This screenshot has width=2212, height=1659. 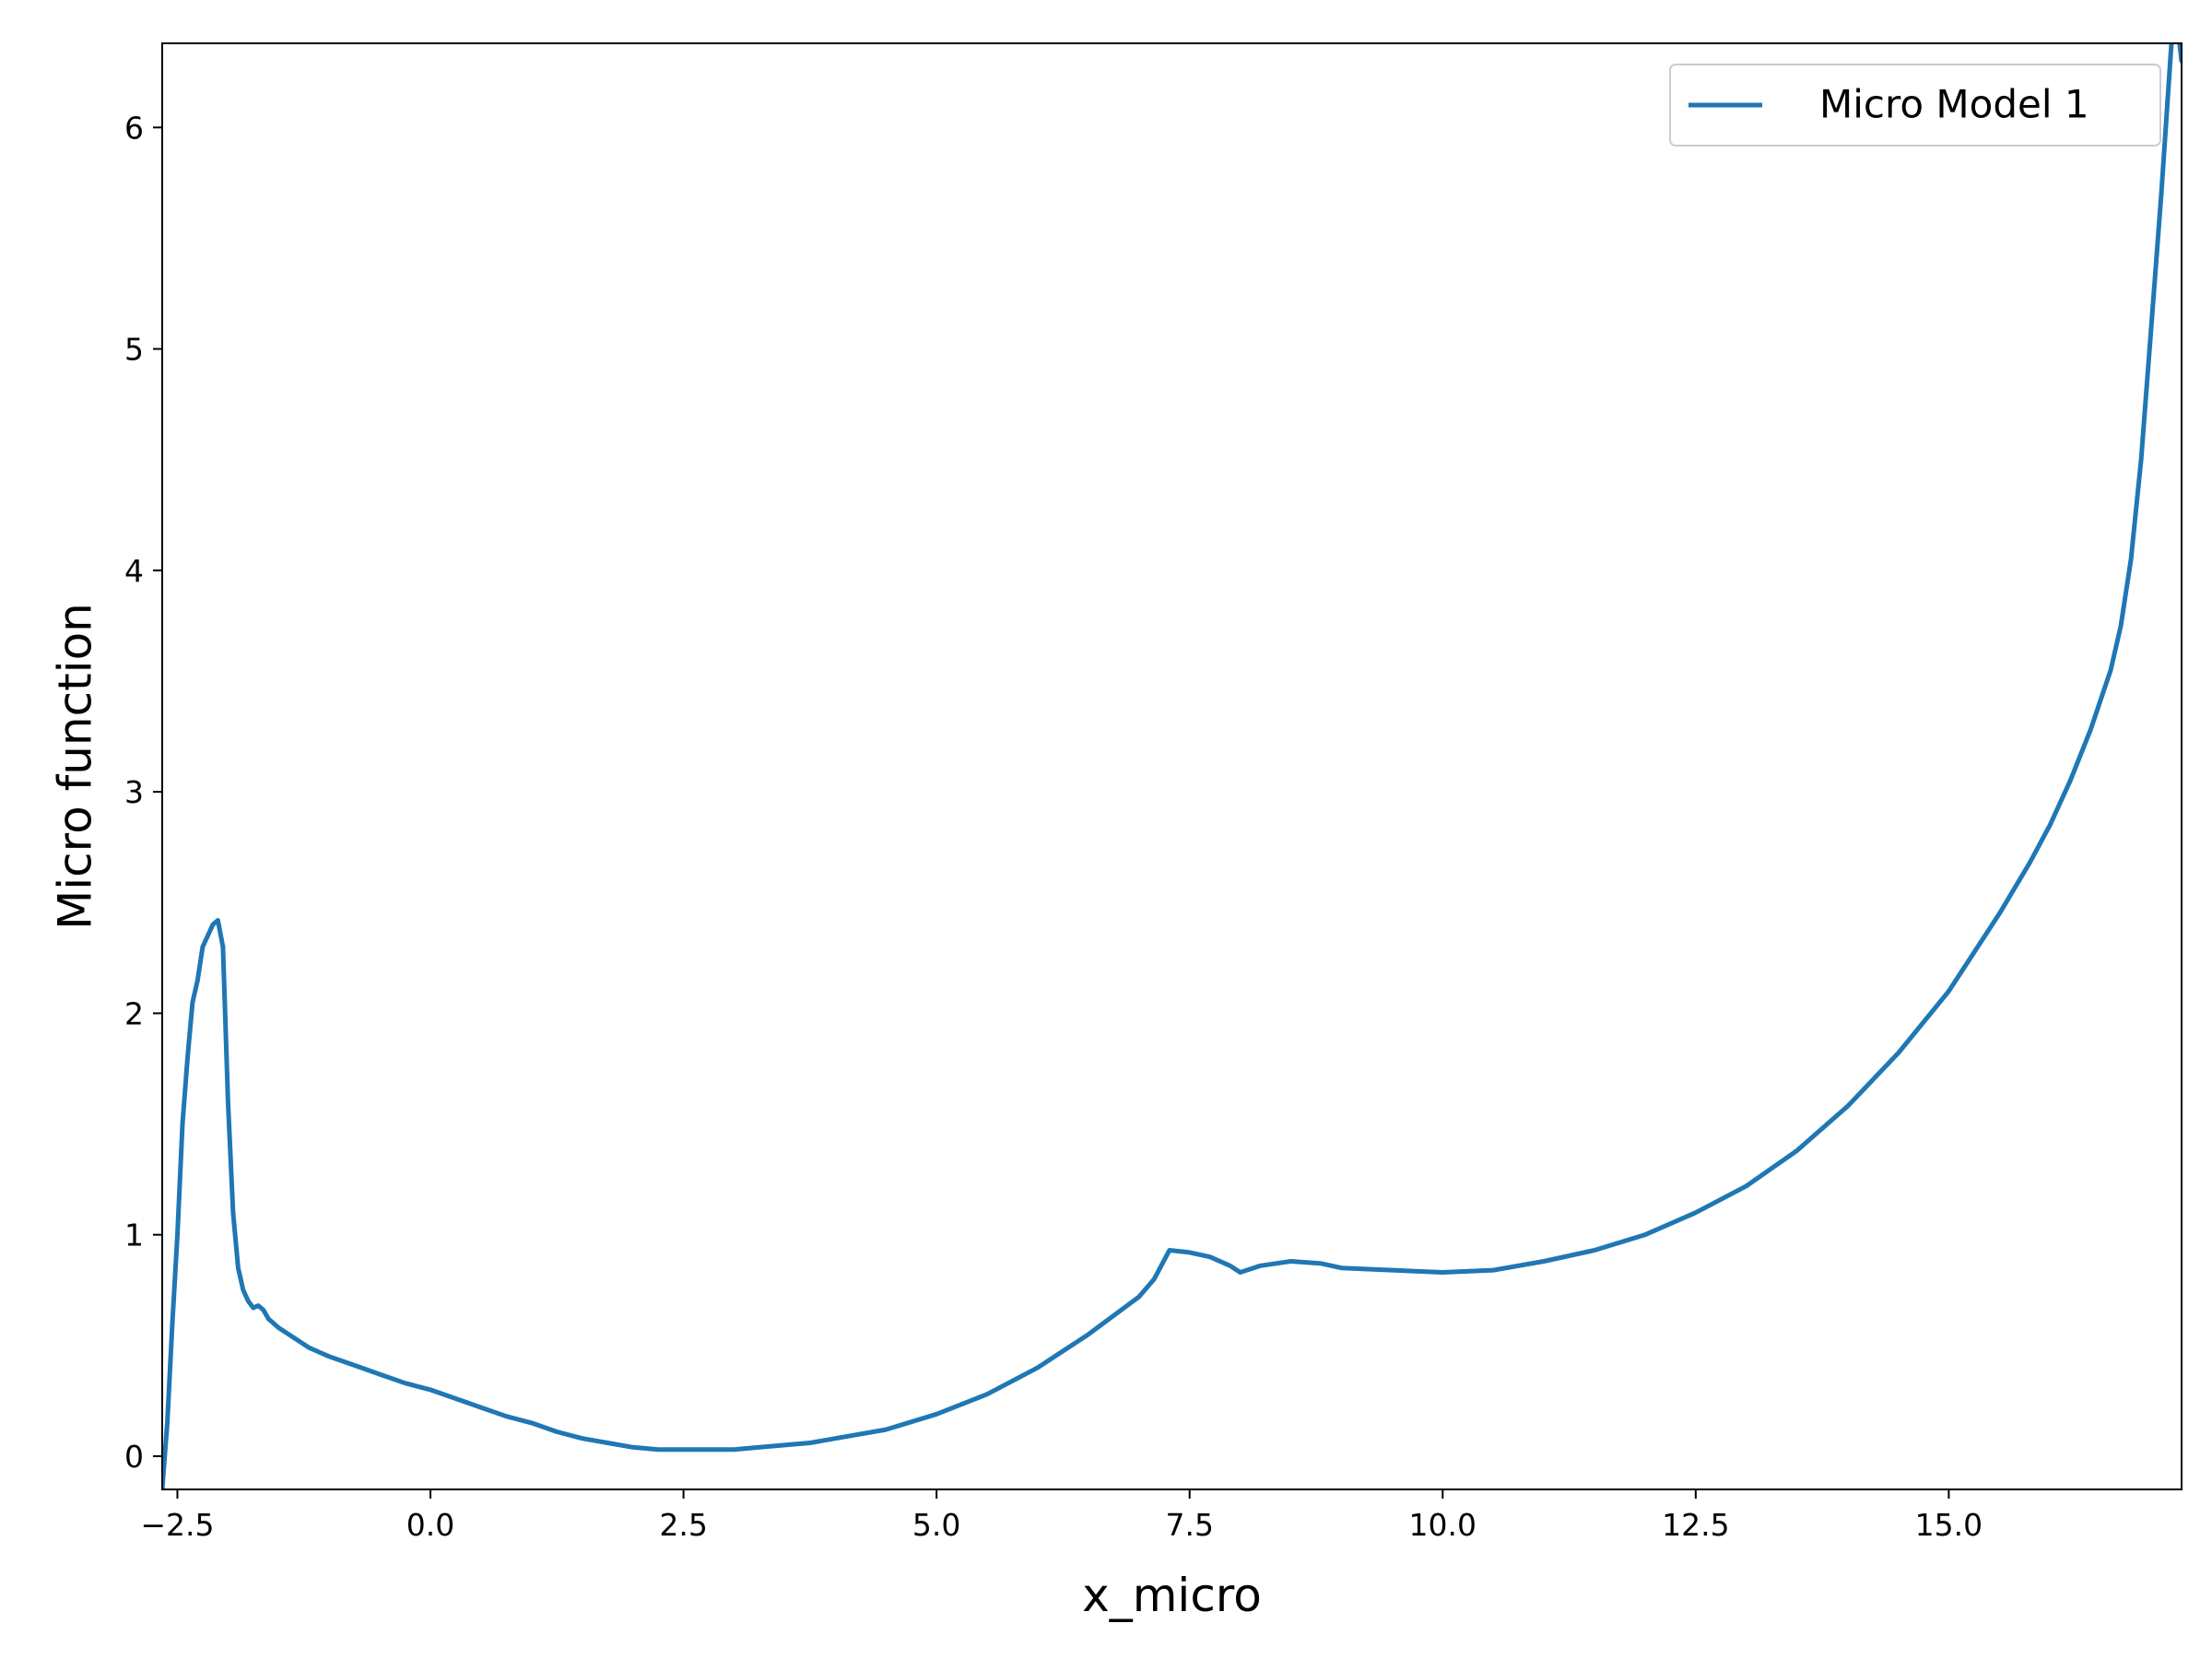 I want to click on x-tick-label: 5.0, so click(x=936, y=1525).